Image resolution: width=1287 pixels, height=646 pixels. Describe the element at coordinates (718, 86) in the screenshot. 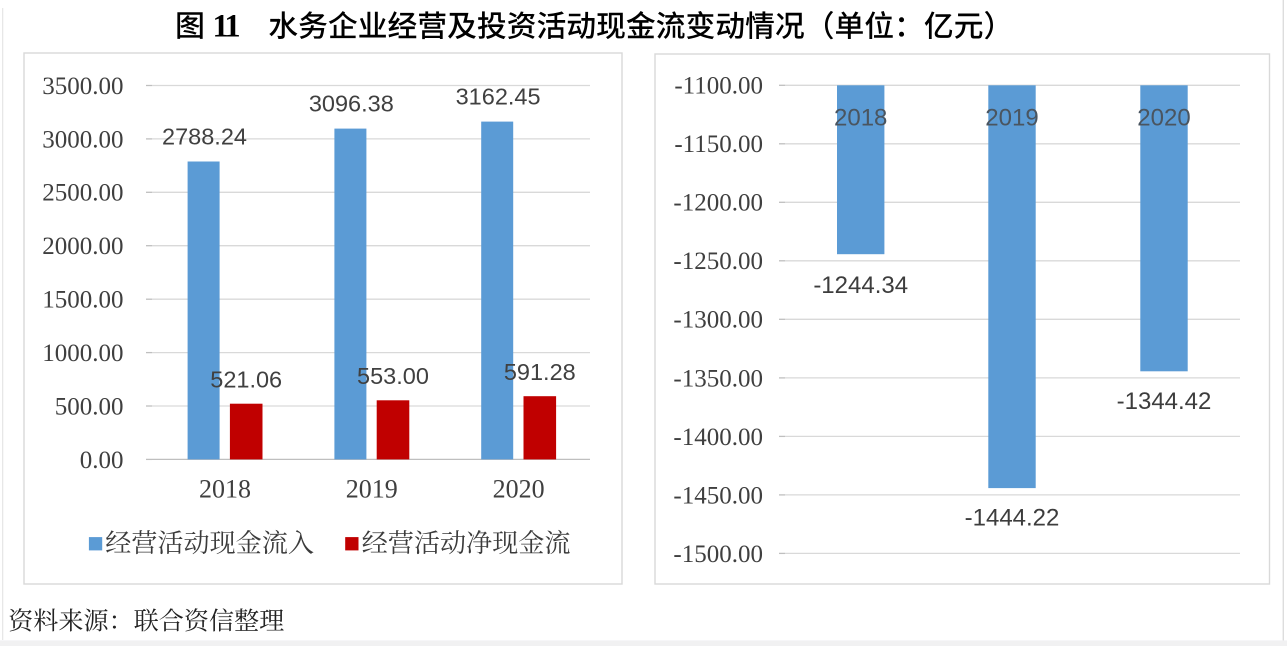

I see `svg-text: -1100.00` at that location.